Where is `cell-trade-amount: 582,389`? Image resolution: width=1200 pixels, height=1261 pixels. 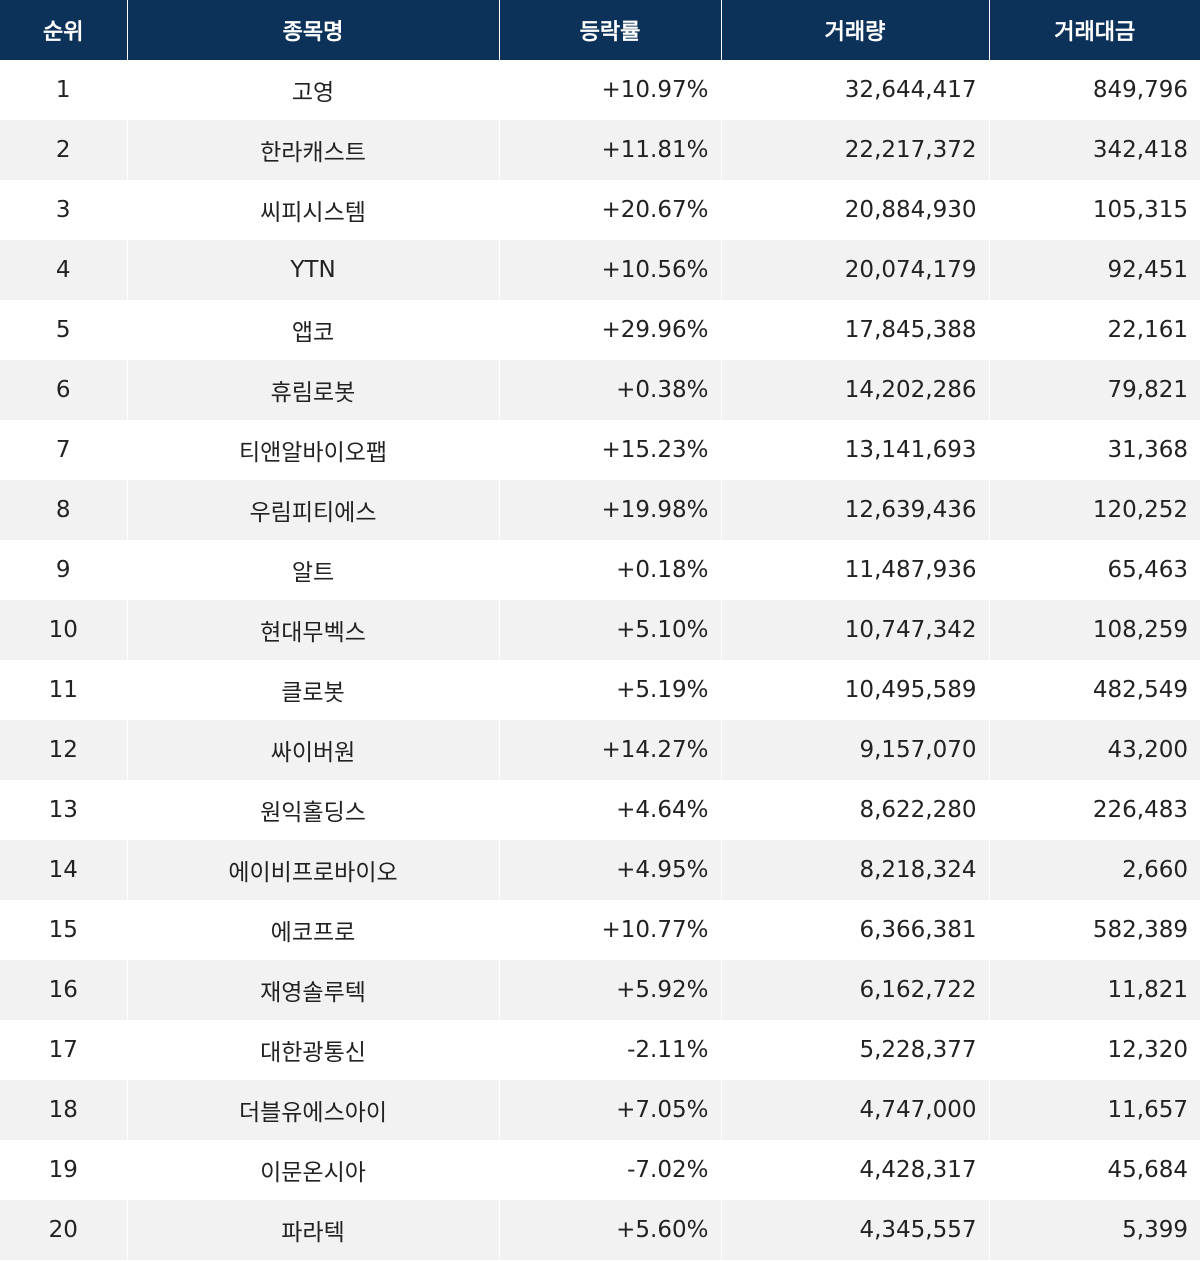
cell-trade-amount: 582,389 is located at coordinates (1094, 930).